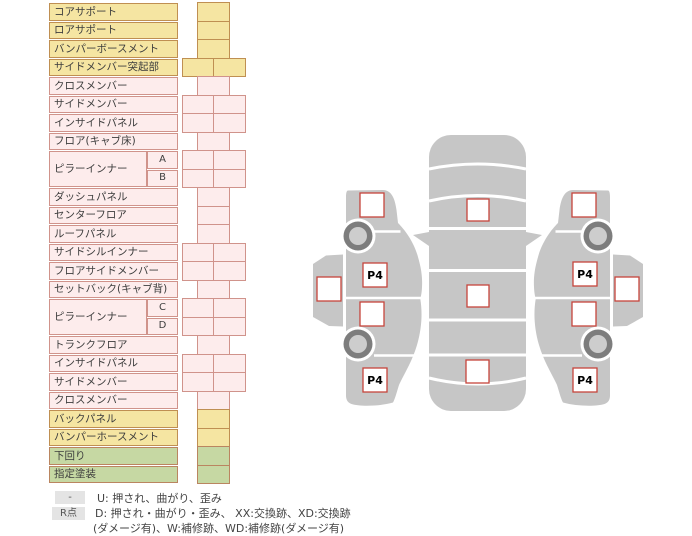 The width and height of the screenshot is (692, 536). What do you see at coordinates (219, 528) in the screenshot?
I see `legend-text-cont: (ダメージ有)、W:補修跡、WD:補修跡(ダメージ有)` at bounding box center [219, 528].